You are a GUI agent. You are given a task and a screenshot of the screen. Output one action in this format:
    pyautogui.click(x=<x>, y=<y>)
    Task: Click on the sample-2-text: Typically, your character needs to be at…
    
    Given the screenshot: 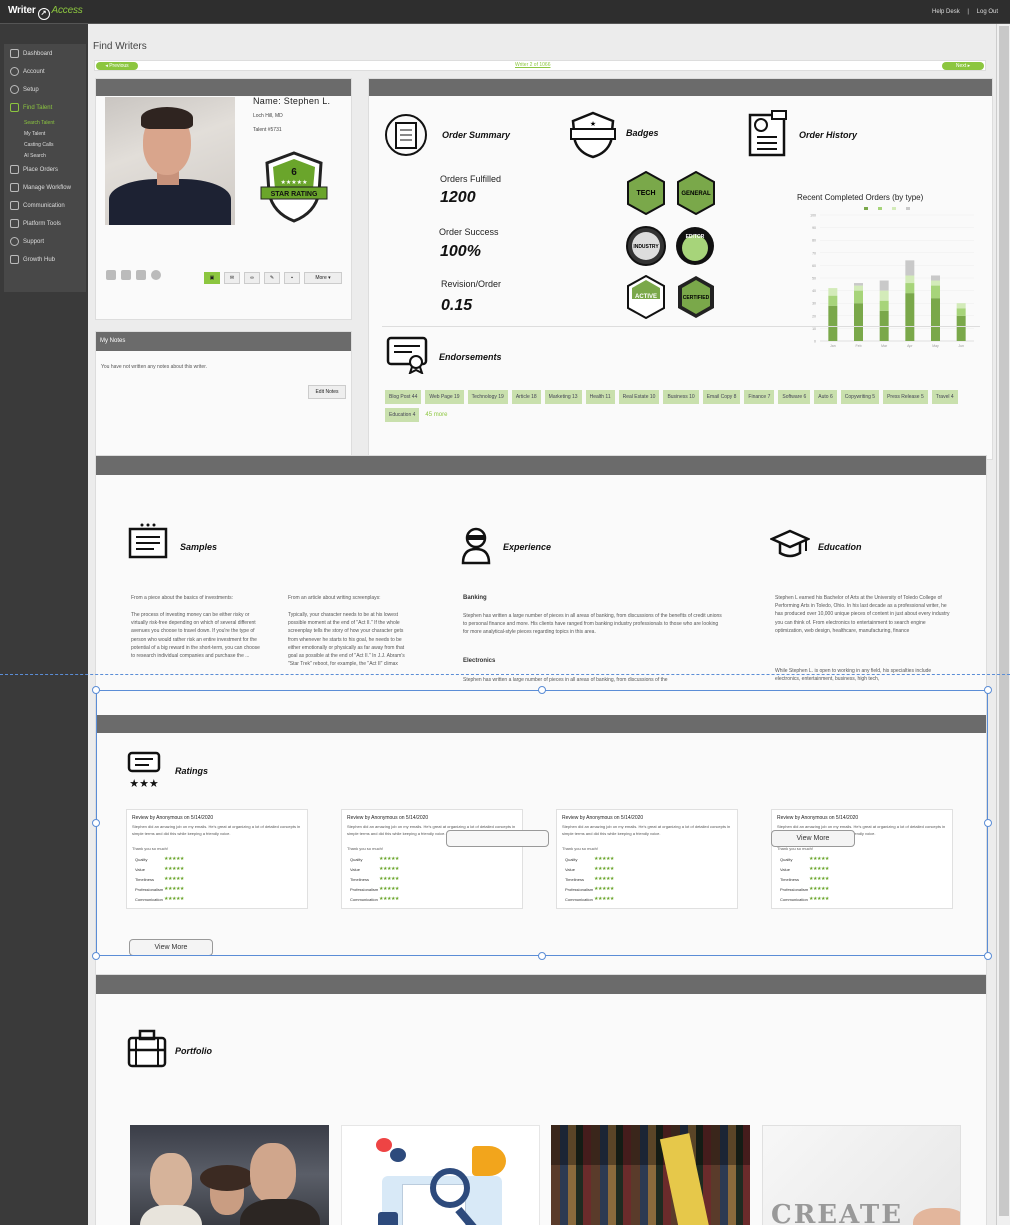 What is the action you would take?
    pyautogui.click(x=346, y=640)
    